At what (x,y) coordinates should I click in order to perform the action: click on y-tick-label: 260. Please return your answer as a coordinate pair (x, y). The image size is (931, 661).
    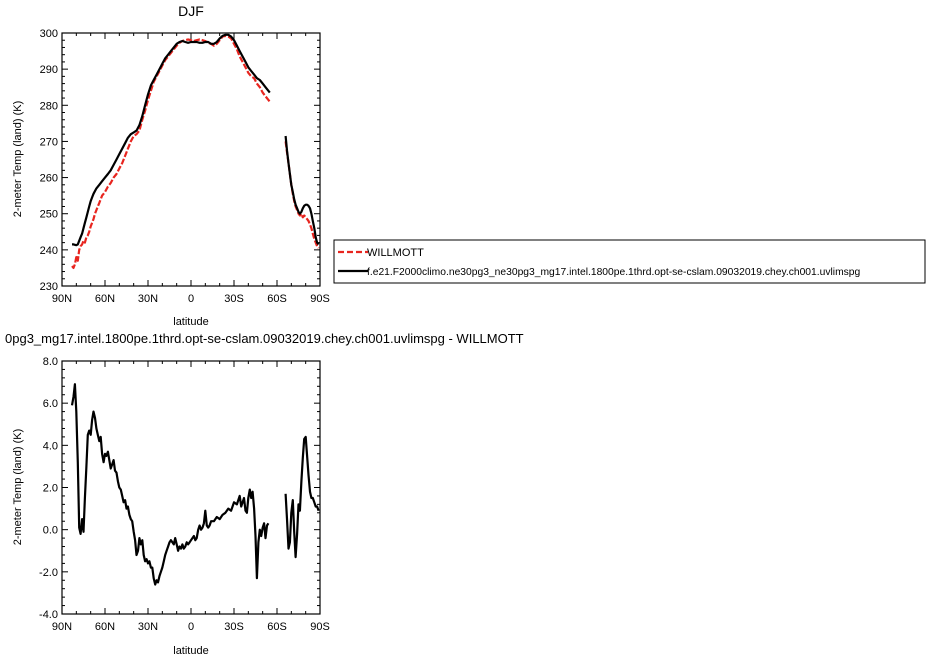
    Looking at the image, I should click on (49, 179).